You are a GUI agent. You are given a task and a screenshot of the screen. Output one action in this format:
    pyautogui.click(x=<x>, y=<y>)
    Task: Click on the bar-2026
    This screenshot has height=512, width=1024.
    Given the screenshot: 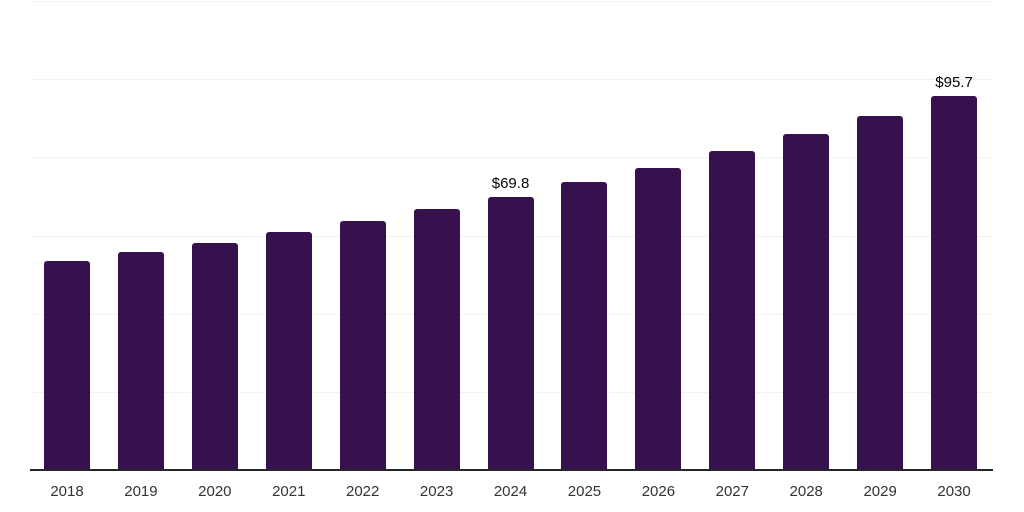 What is the action you would take?
    pyautogui.click(x=658, y=319)
    